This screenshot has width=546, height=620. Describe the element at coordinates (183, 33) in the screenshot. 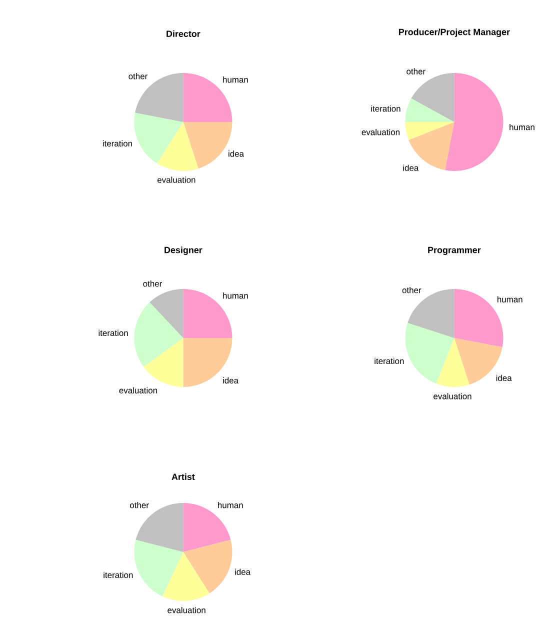

I see `chart-title: Director` at that location.